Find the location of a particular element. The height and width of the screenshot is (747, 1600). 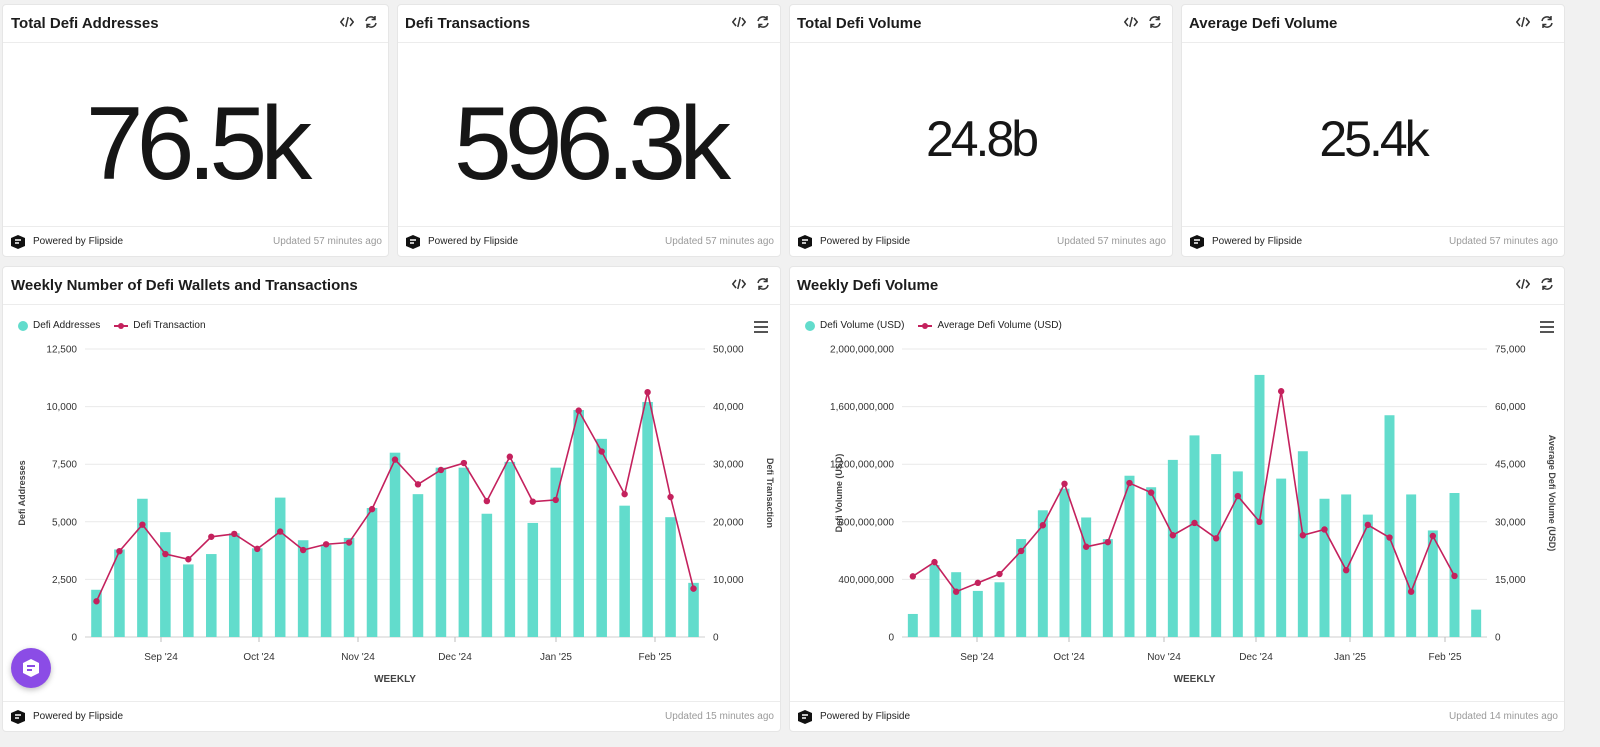

legend-label: Defi Transaction is located at coordinates (169, 325).